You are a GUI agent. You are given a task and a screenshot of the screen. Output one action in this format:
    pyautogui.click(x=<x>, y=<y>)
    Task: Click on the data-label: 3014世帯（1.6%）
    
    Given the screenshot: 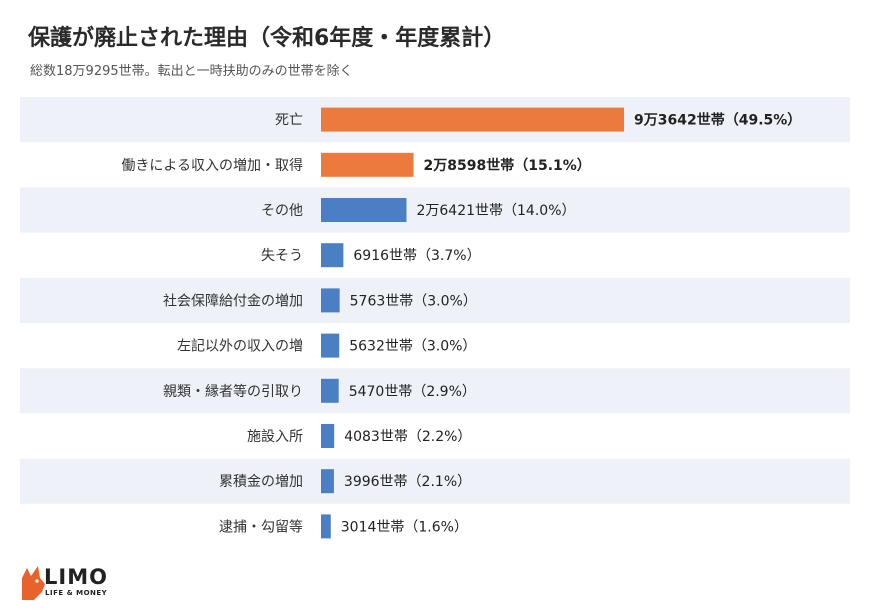 What is the action you would take?
    pyautogui.click(x=404, y=527)
    